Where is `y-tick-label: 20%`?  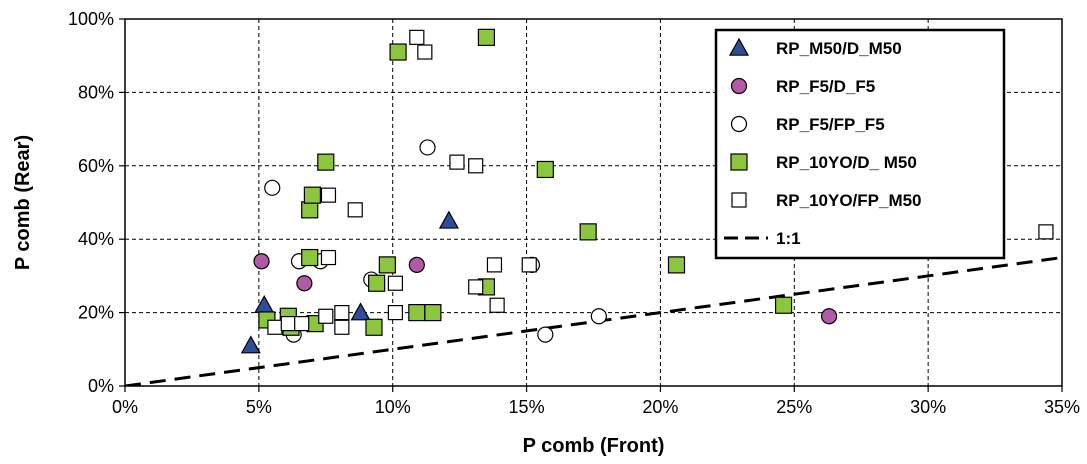
y-tick-label: 20% is located at coordinates (96, 313).